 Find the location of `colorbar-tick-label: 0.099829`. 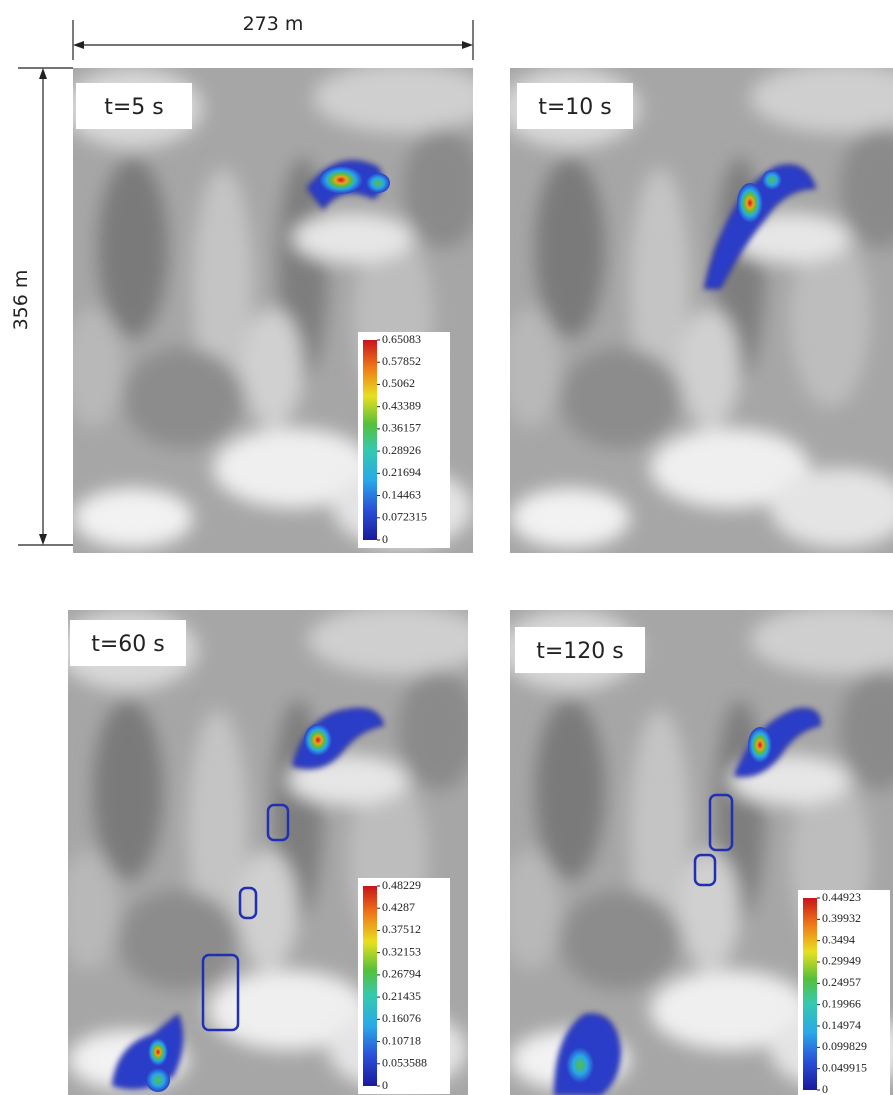

colorbar-tick-label: 0.099829 is located at coordinates (844, 1046).